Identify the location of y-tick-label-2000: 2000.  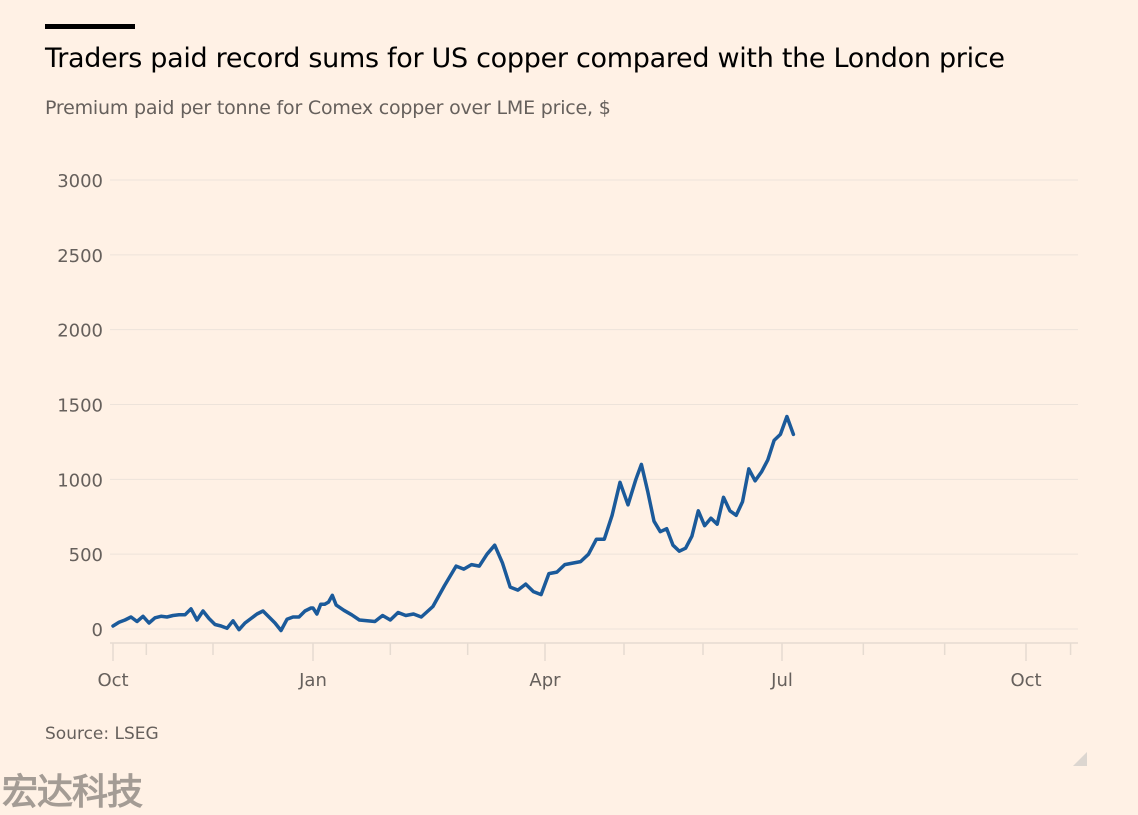
(80, 331).